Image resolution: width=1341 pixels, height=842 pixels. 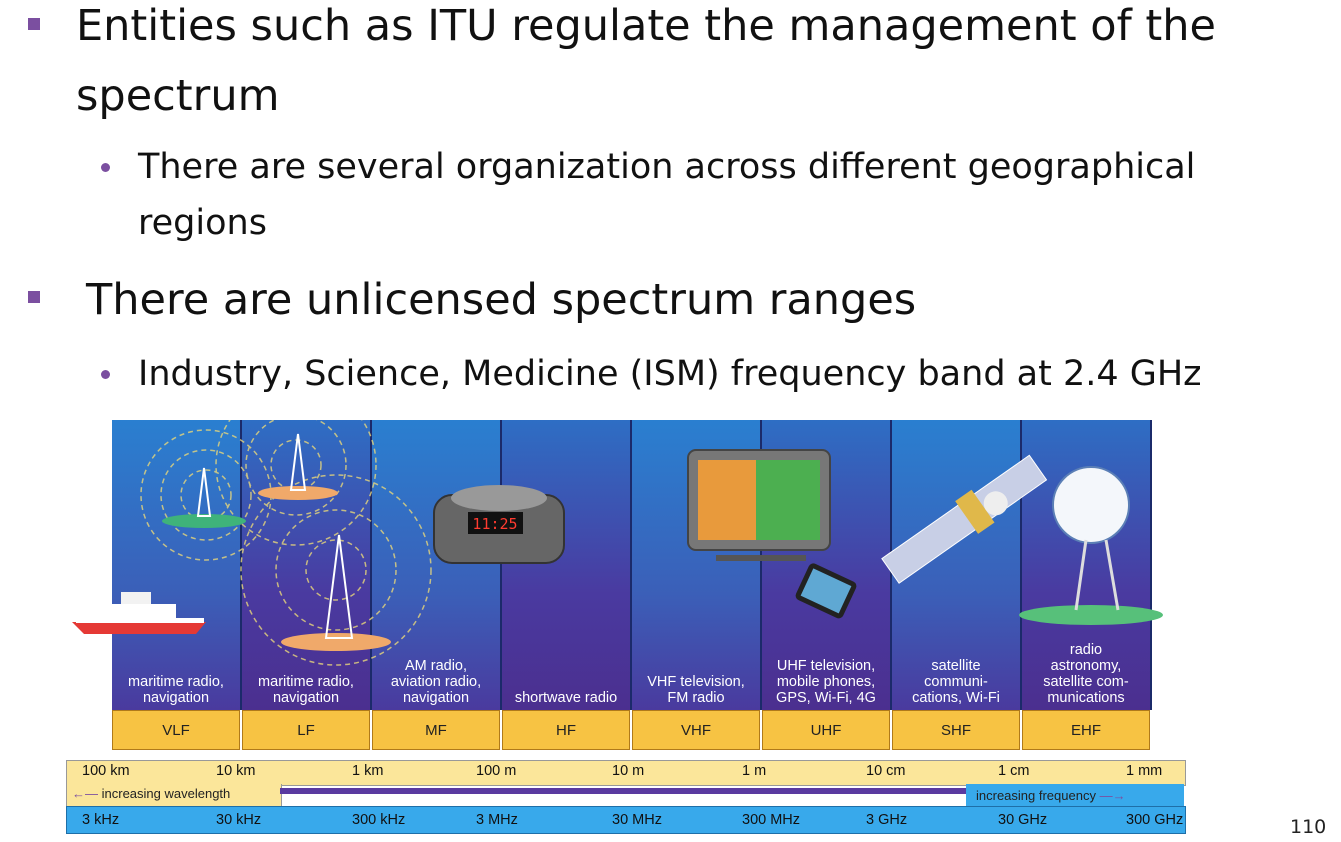 What do you see at coordinates (826, 591) in the screenshot?
I see `mobile-phone-icon` at bounding box center [826, 591].